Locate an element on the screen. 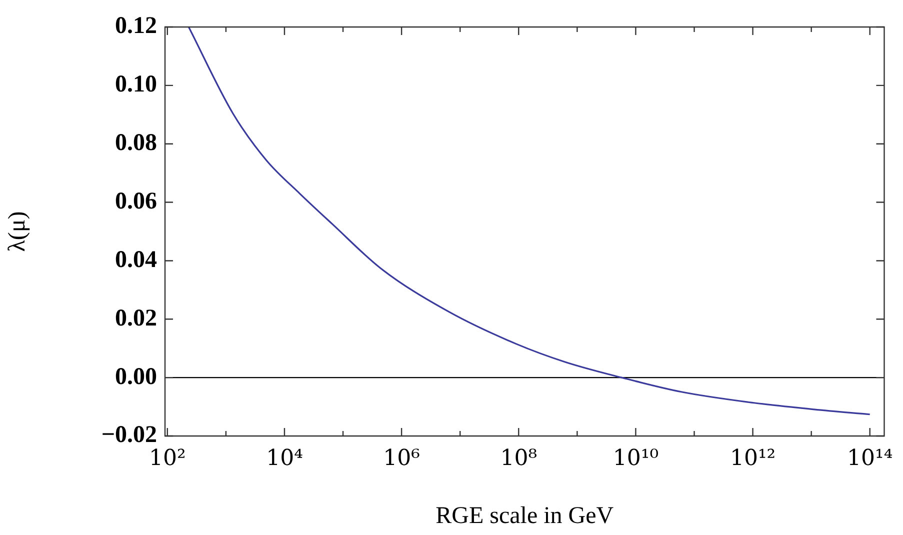 The width and height of the screenshot is (903, 535). y-tick-label: −0.02 is located at coordinates (129, 435).